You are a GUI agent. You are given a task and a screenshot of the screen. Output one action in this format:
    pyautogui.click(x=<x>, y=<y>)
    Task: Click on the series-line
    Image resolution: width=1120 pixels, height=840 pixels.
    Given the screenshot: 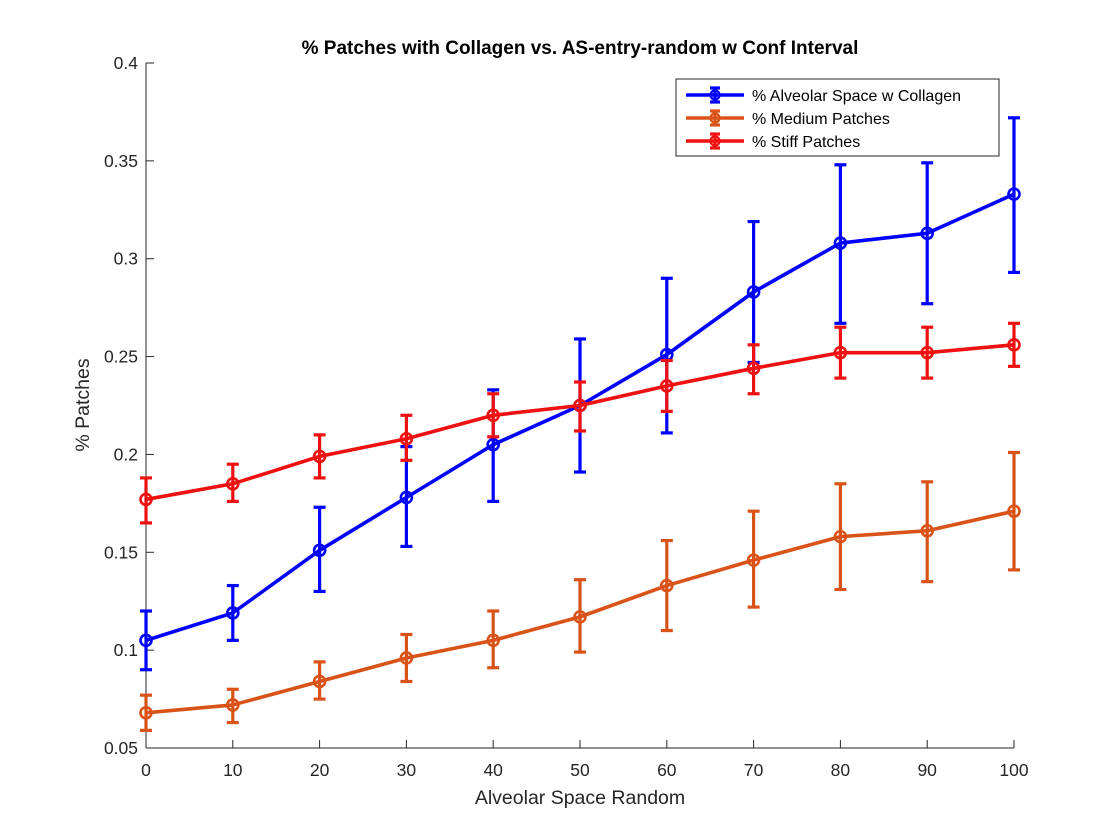 What is the action you would take?
    pyautogui.click(x=580, y=422)
    